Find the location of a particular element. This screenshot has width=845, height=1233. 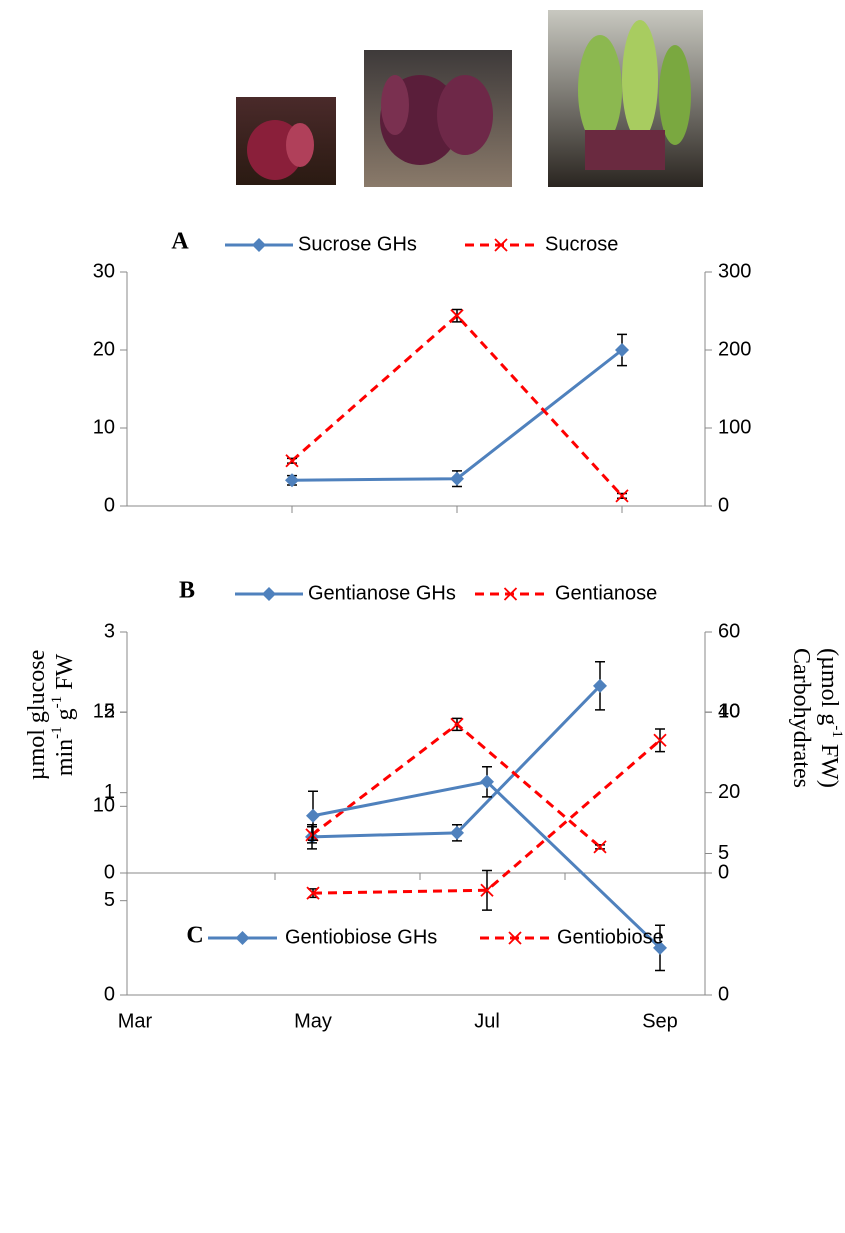

legend-label: Gentianose GHs is located at coordinates (382, 593).